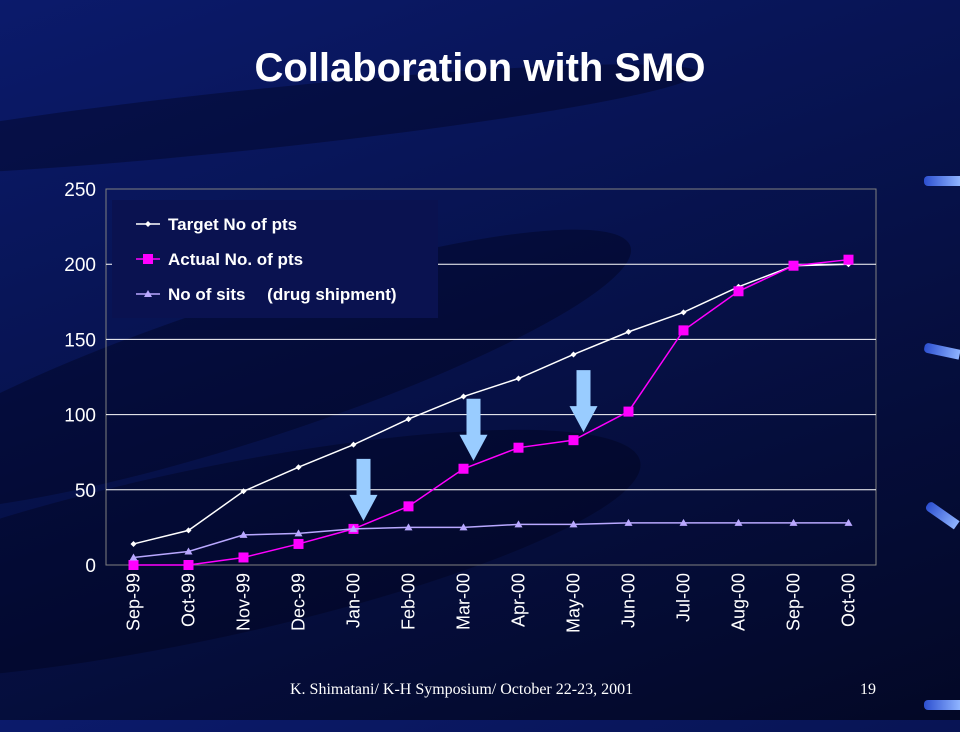  What do you see at coordinates (354, 600) in the screenshot?
I see `x-tick-label: Jan-00` at bounding box center [354, 600].